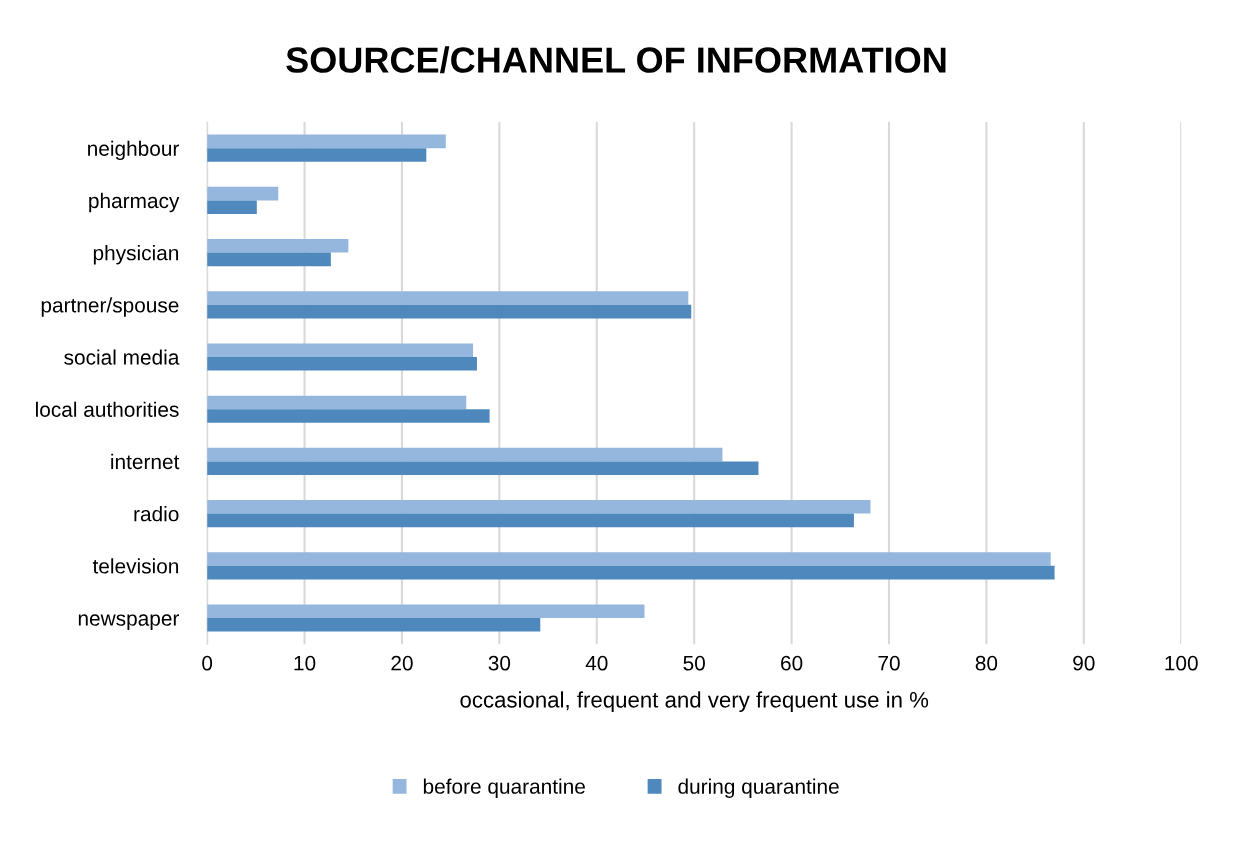  Describe the element at coordinates (1181, 663) in the screenshot. I see `x-tick-label: 100` at that location.